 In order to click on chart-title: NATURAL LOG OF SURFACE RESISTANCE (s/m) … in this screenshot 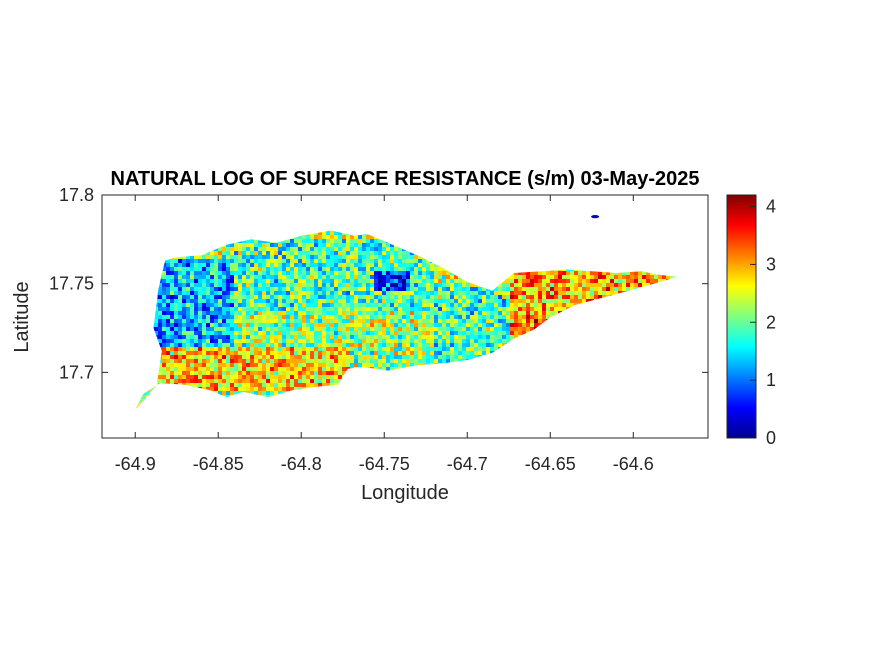, I will do `click(405, 179)`.